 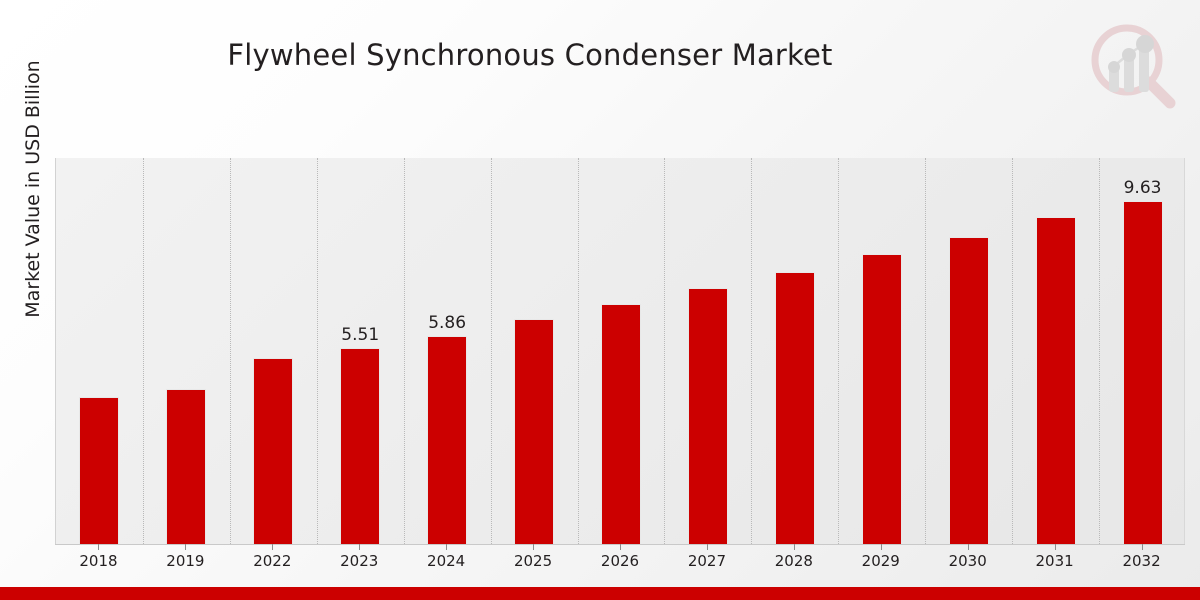 I want to click on market-research-magnifier-bar-logo, so click(x=1132, y=66).